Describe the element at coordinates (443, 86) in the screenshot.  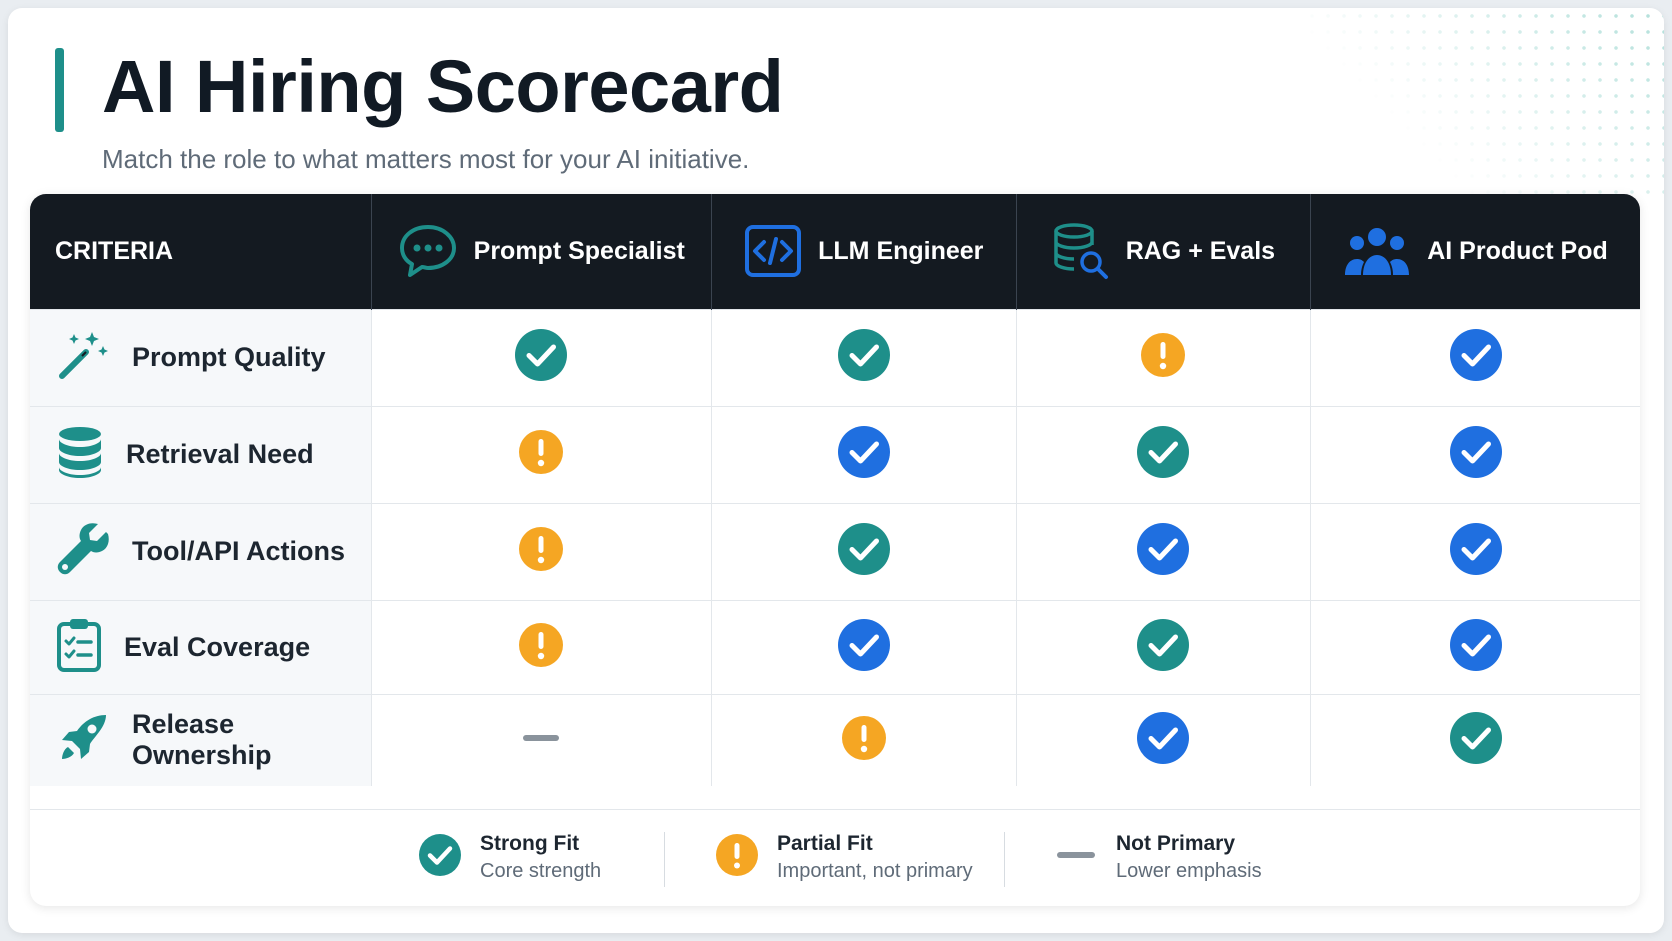
I see `page-title: AI Hiring Scorecard` at that location.